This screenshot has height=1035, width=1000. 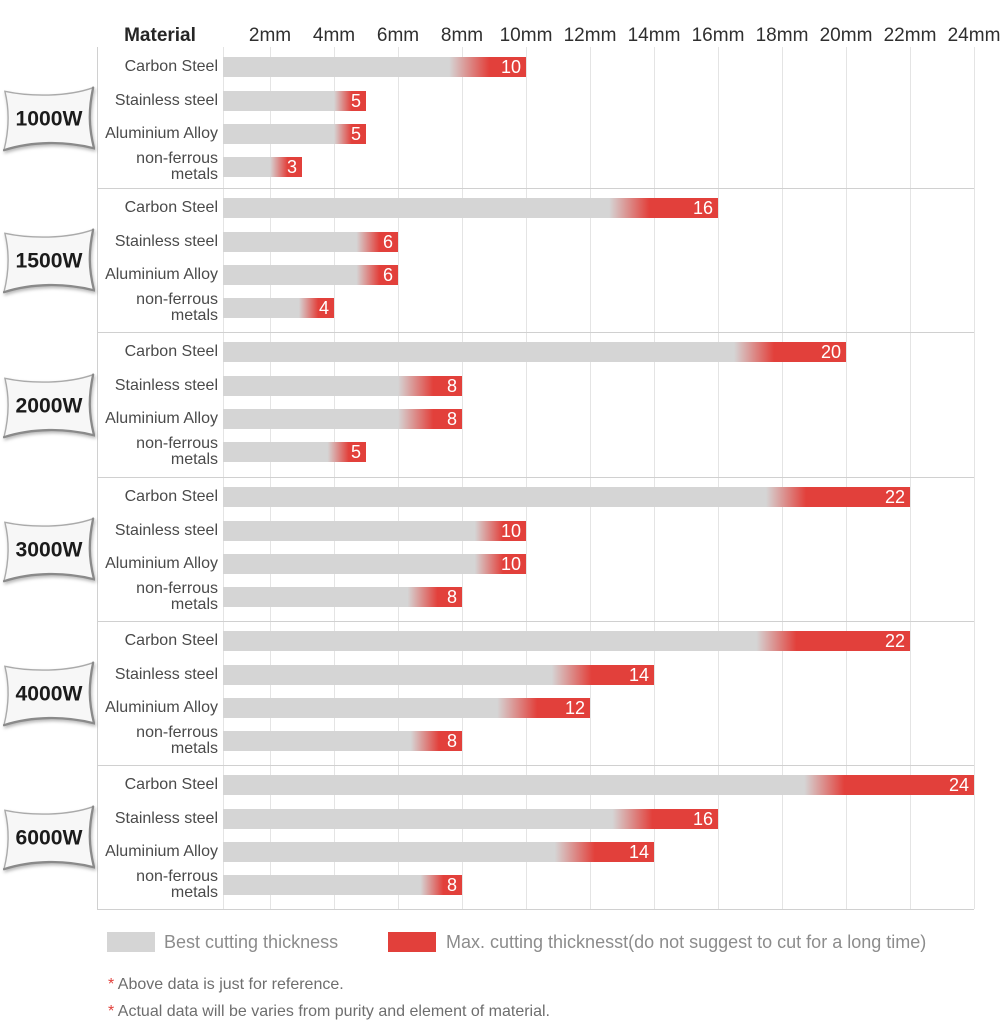 What do you see at coordinates (270, 35) in the screenshot?
I see `axis-tick-label: 2mm` at bounding box center [270, 35].